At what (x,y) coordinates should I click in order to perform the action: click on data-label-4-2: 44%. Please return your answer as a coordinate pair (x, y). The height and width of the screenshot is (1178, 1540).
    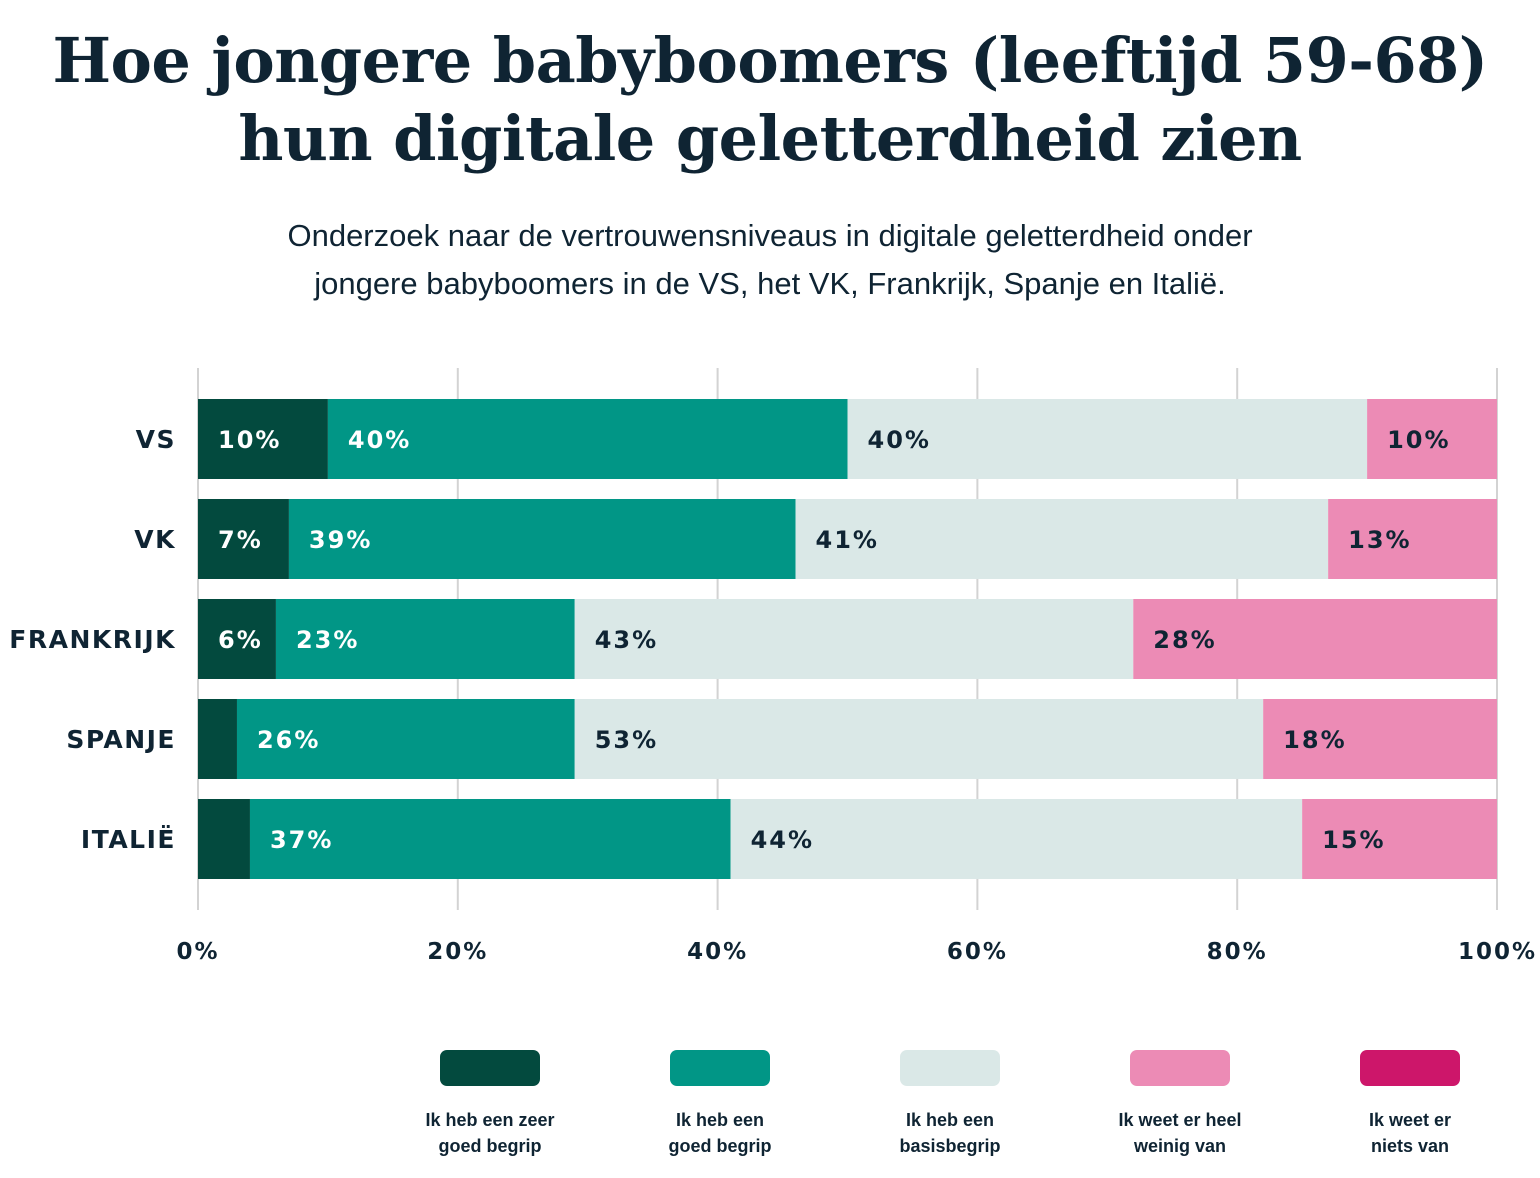
    Looking at the image, I should click on (782, 840).